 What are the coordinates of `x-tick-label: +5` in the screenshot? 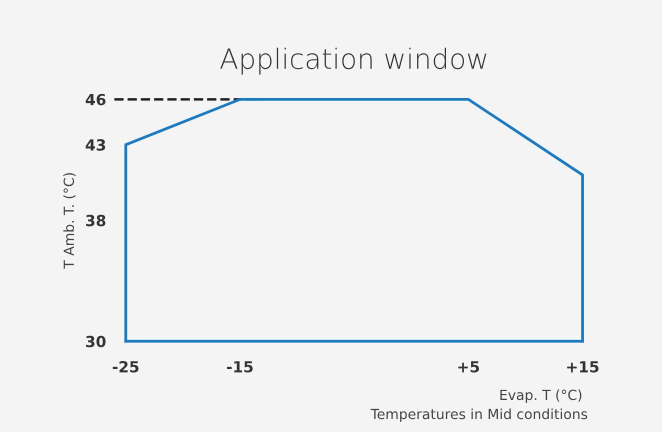 It's located at (469, 367).